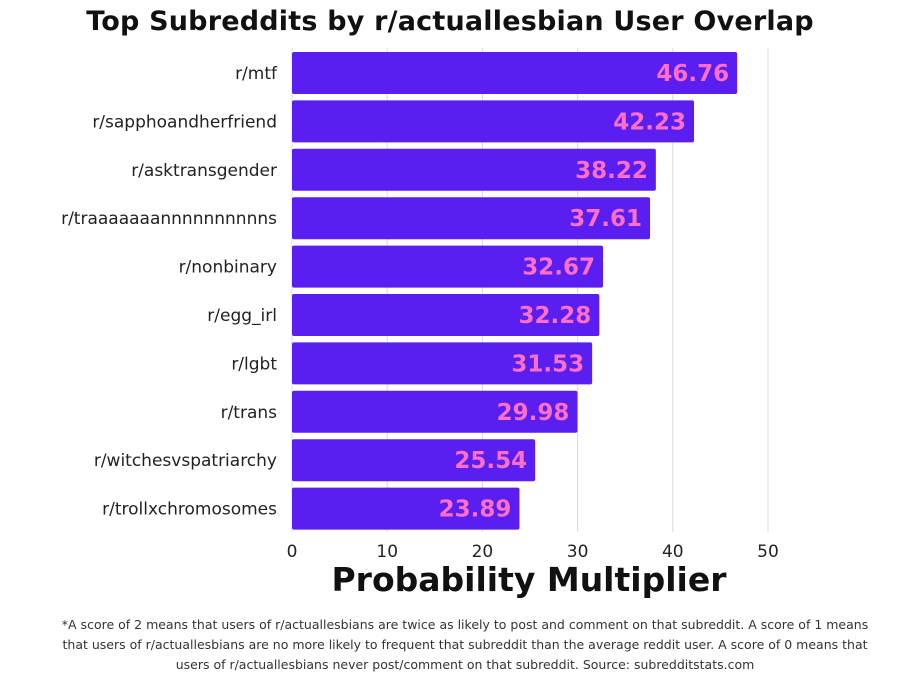 The width and height of the screenshot is (900, 682). I want to click on value-label-5: 32.28, so click(555, 316).